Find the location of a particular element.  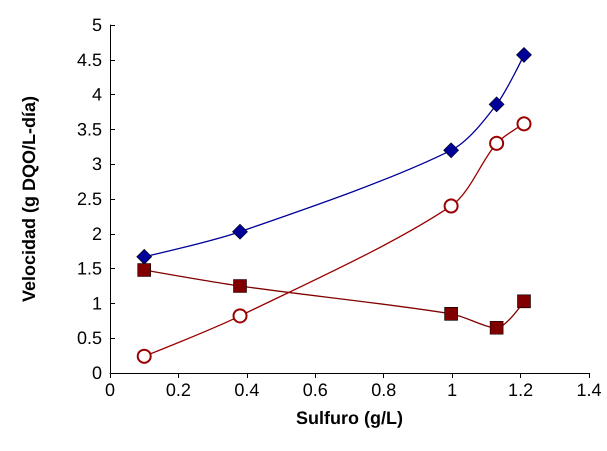

x-tick-label: 0.6 is located at coordinates (315, 390).